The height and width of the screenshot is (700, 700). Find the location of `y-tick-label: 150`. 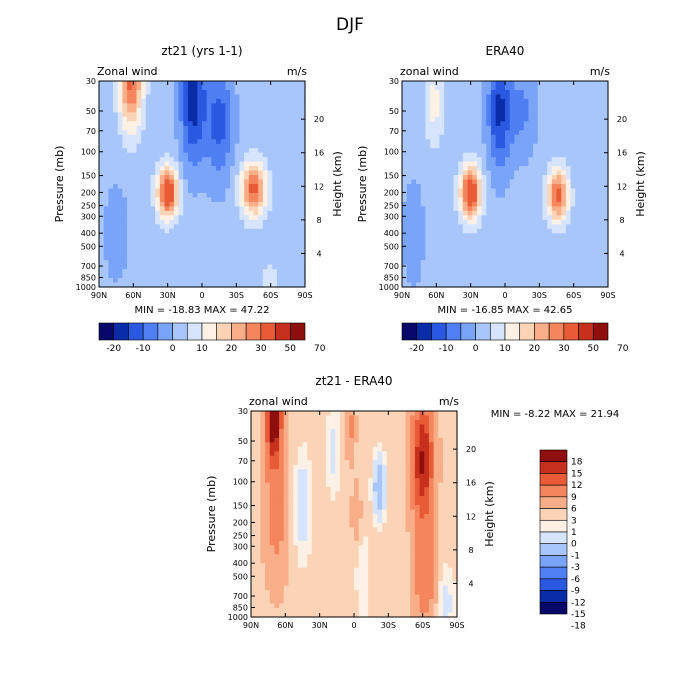

y-tick-label: 150 is located at coordinates (391, 176).